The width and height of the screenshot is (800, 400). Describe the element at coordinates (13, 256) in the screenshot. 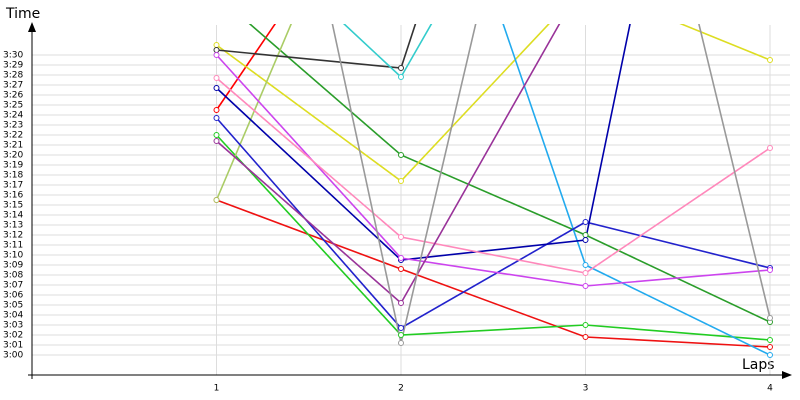

I see `y-tick-label: 3:10` at that location.